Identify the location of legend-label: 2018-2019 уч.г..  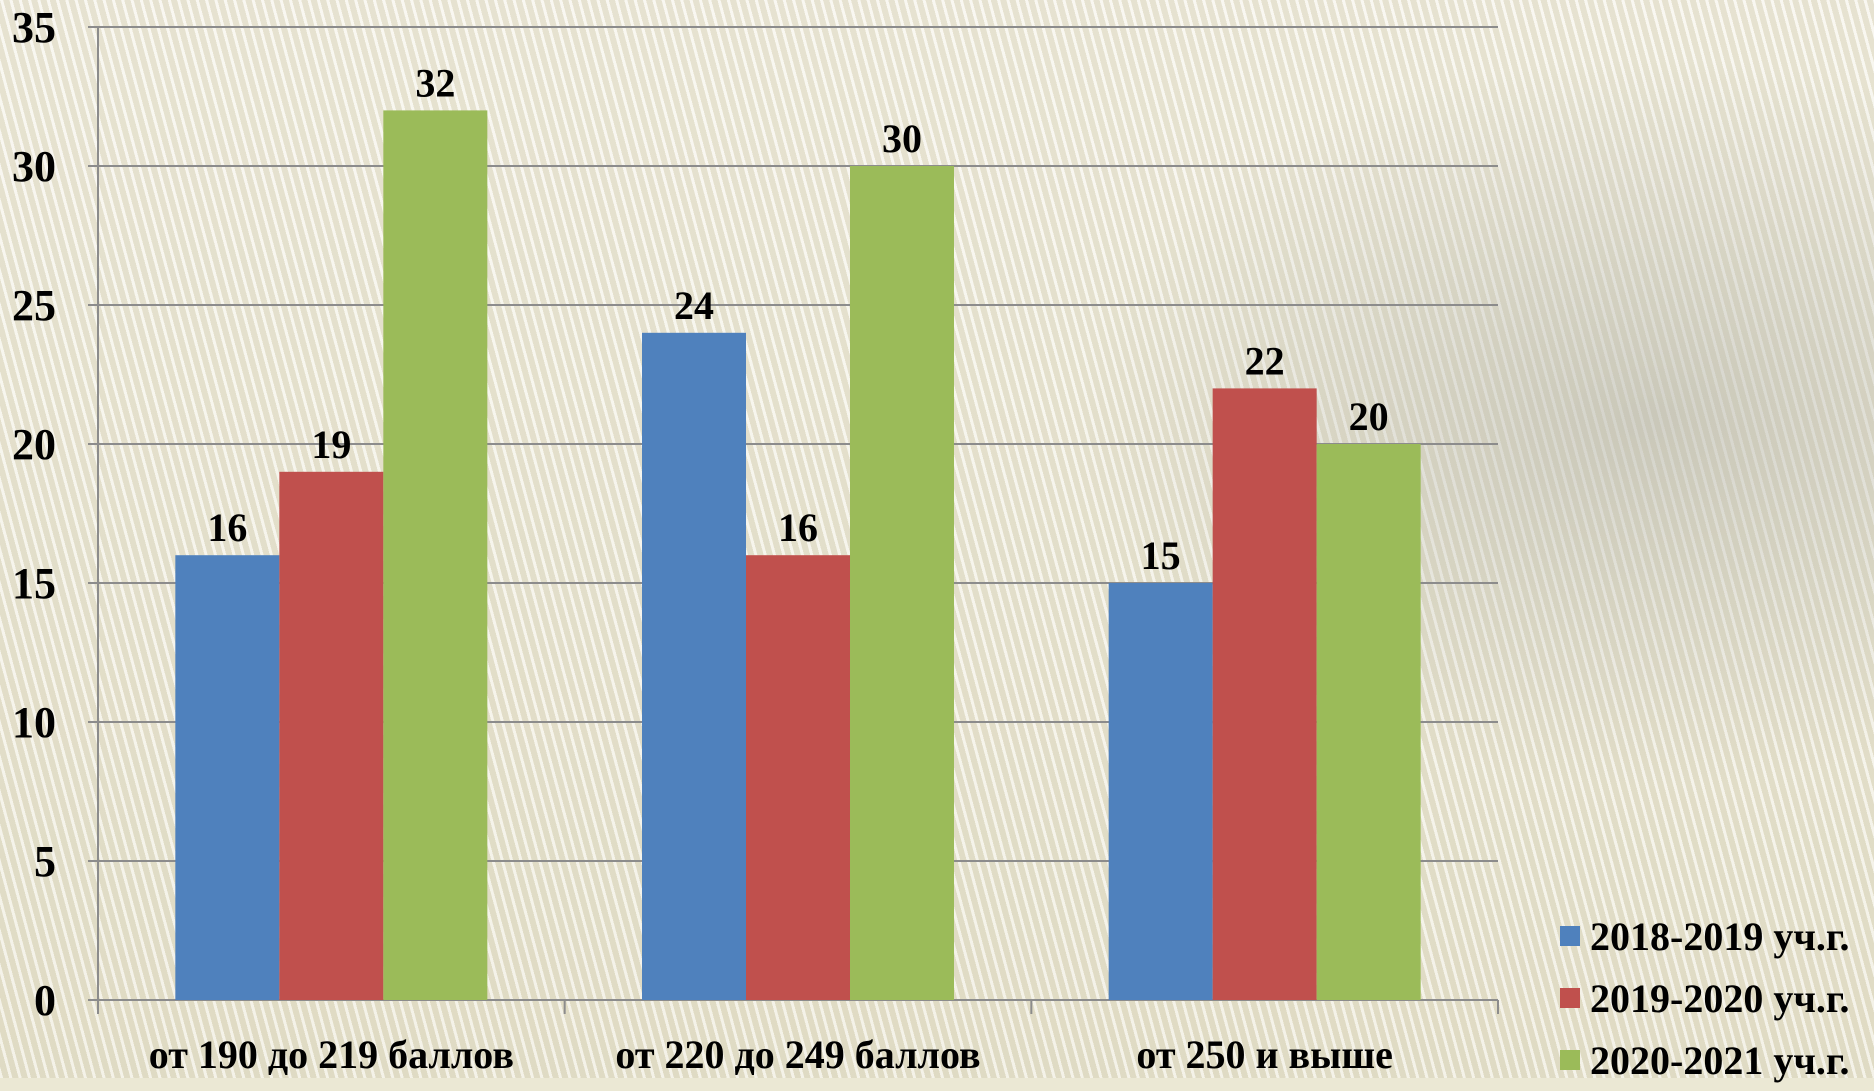
(1720, 936).